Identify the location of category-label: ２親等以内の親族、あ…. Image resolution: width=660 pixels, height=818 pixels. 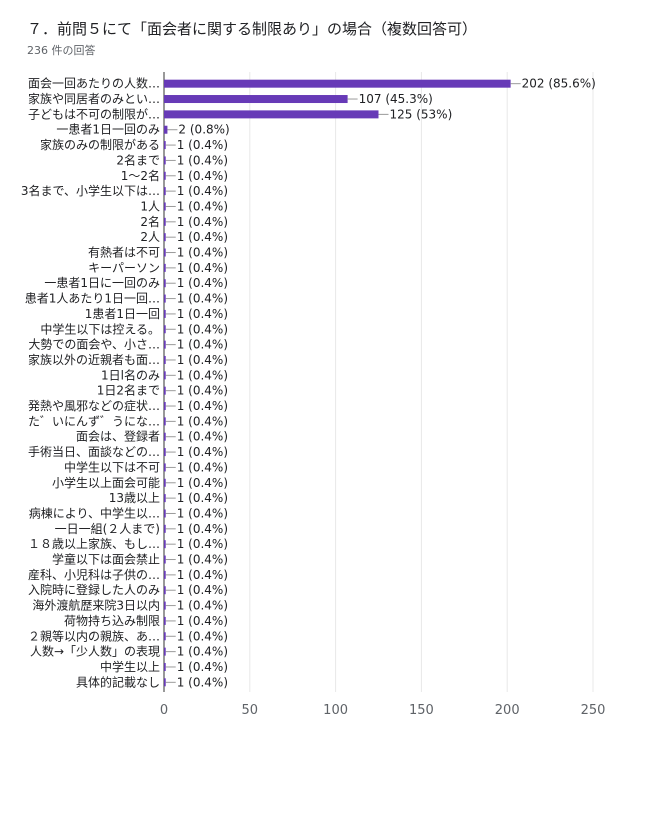
(94, 636).